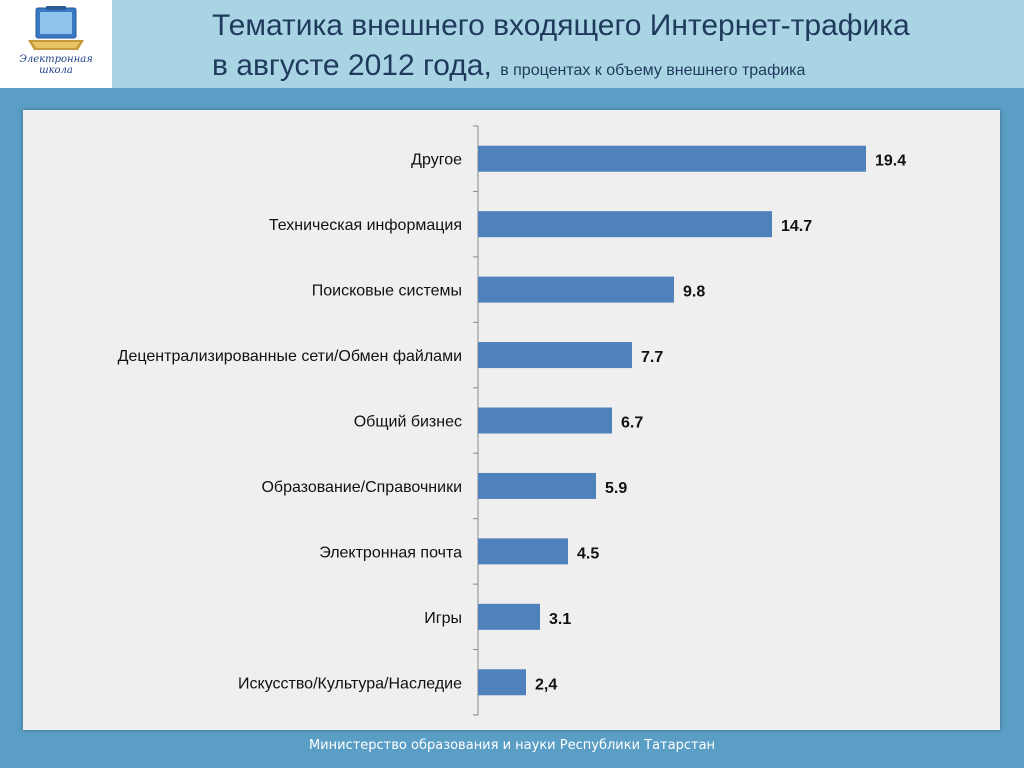  What do you see at coordinates (694, 292) in the screenshot?
I see `data-label: 9.8` at bounding box center [694, 292].